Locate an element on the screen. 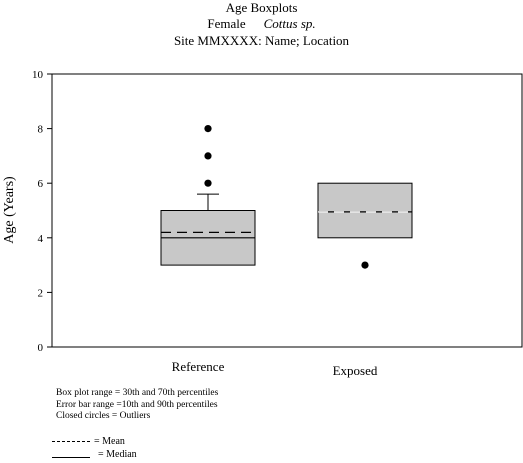 The width and height of the screenshot is (523, 463). y-tick-label: 0 is located at coordinates (41, 348).